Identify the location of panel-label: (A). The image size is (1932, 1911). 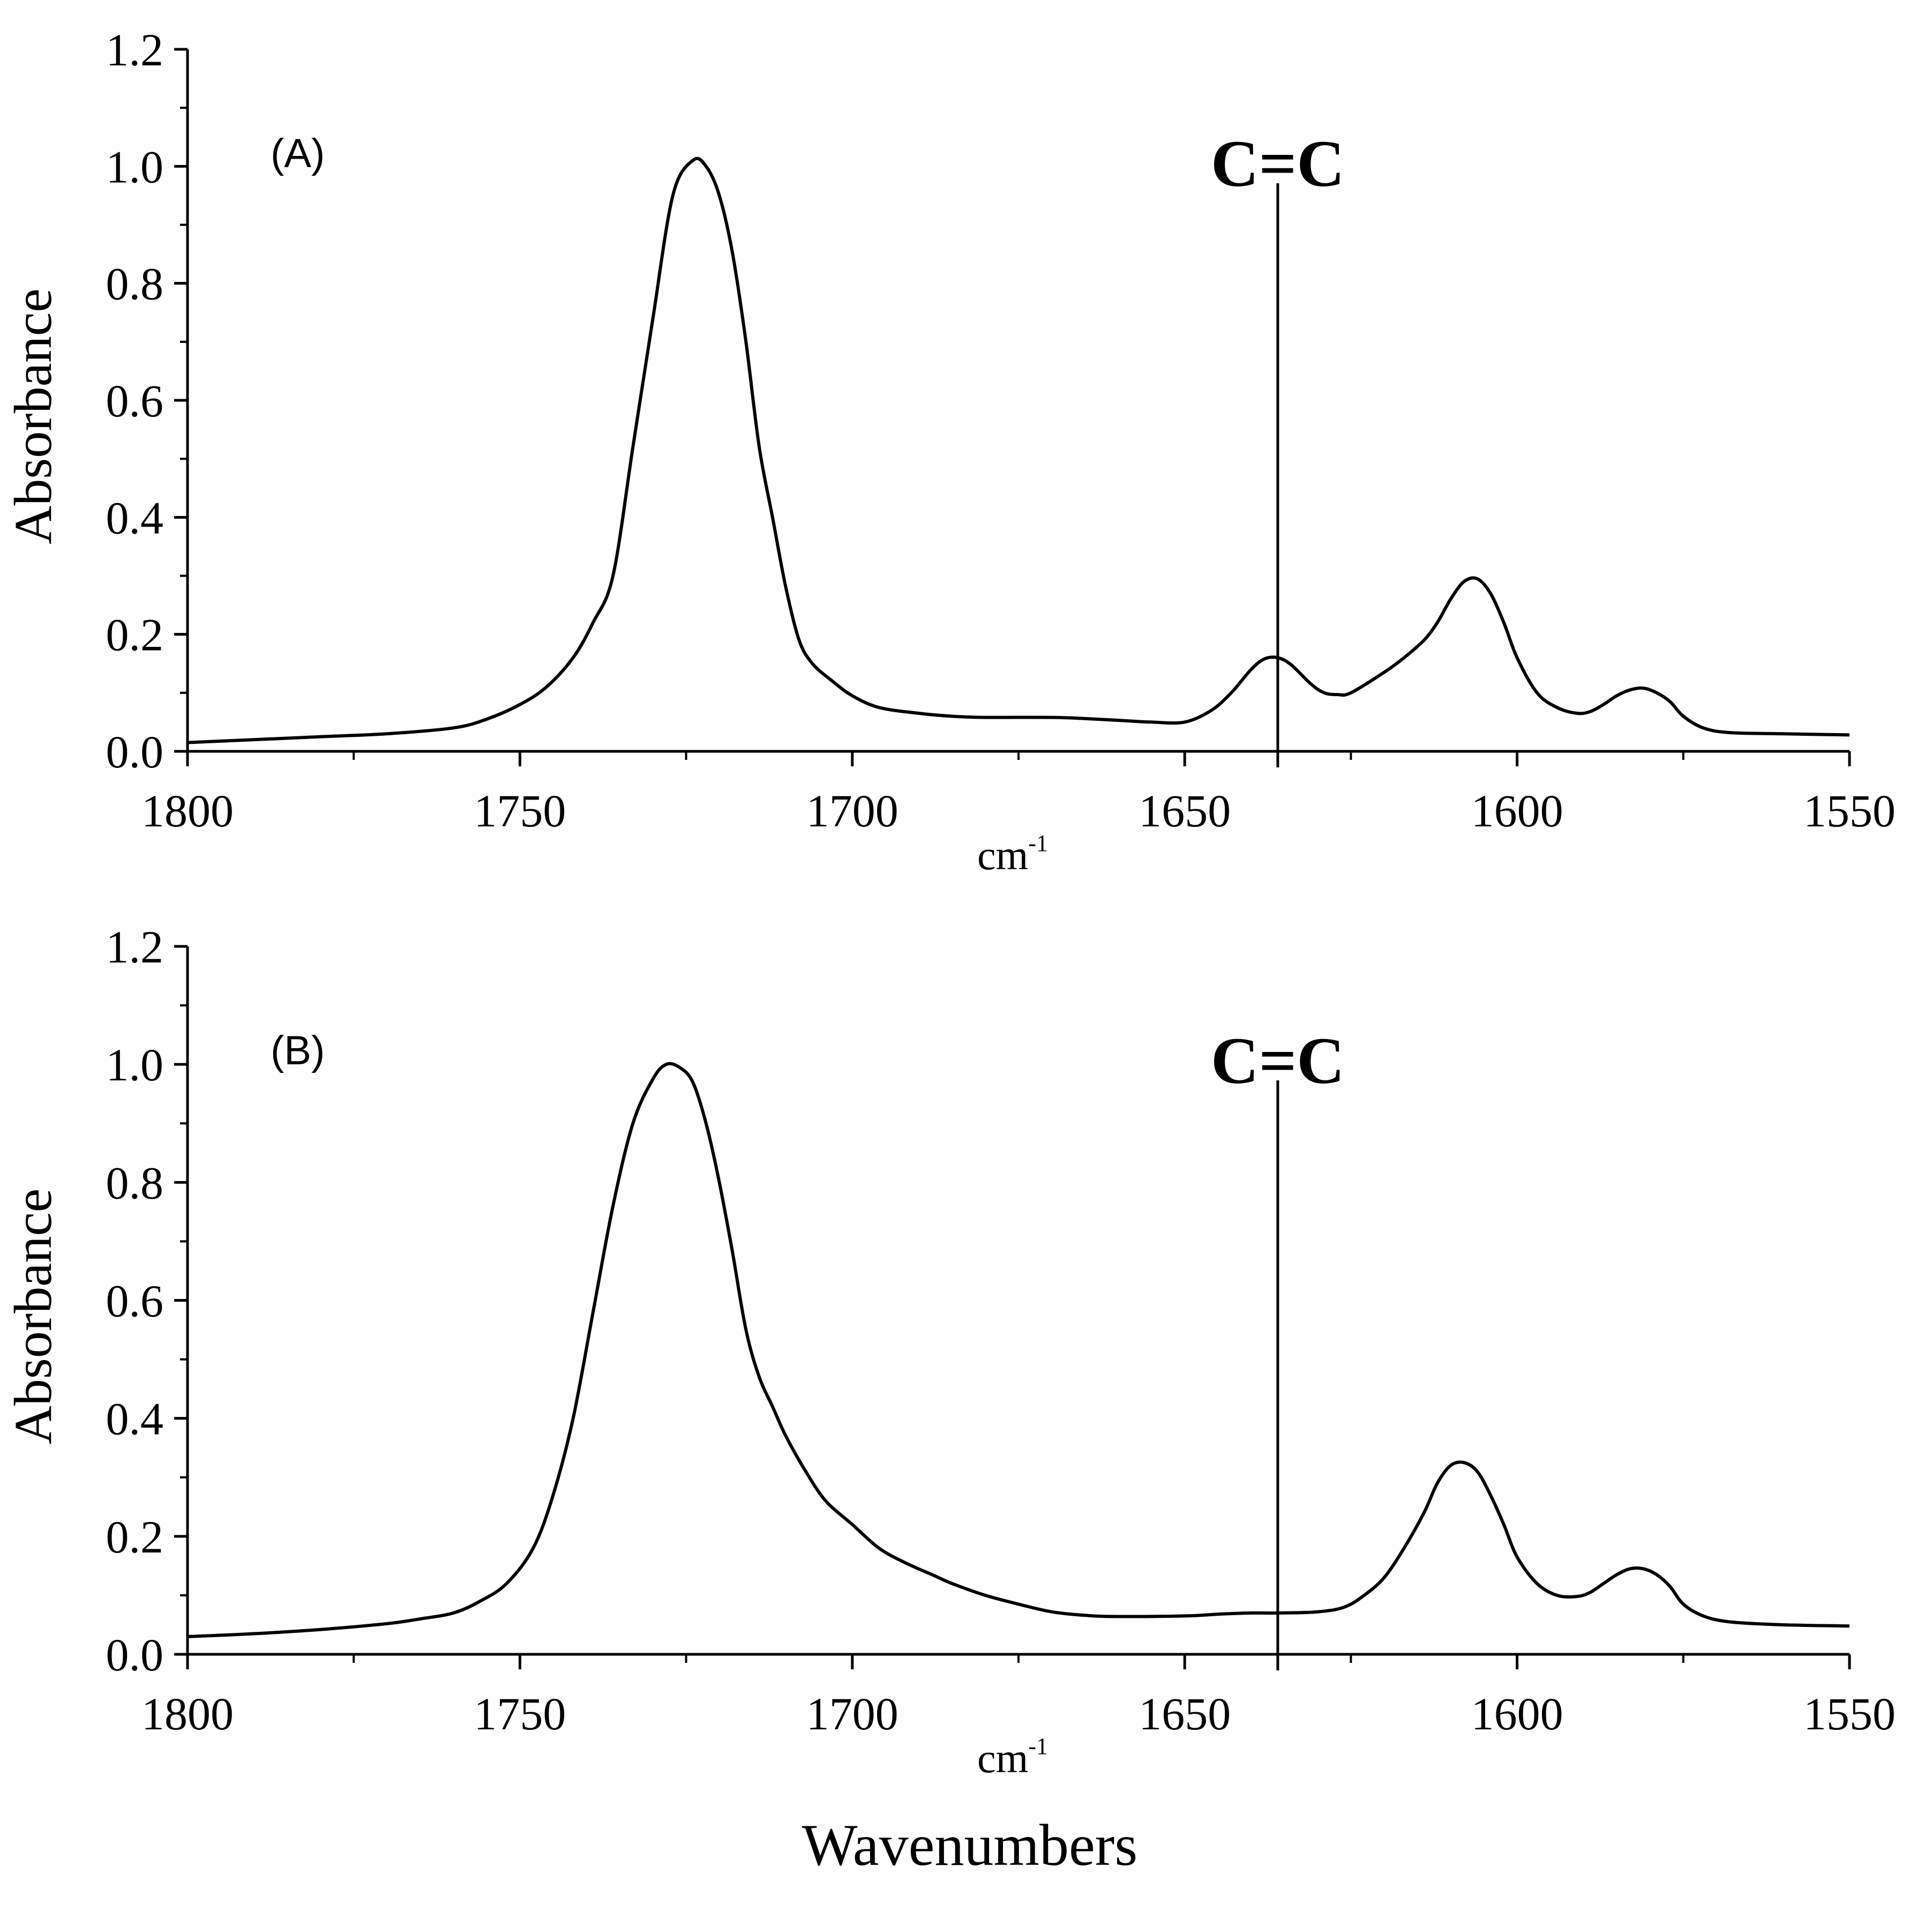
(298, 153).